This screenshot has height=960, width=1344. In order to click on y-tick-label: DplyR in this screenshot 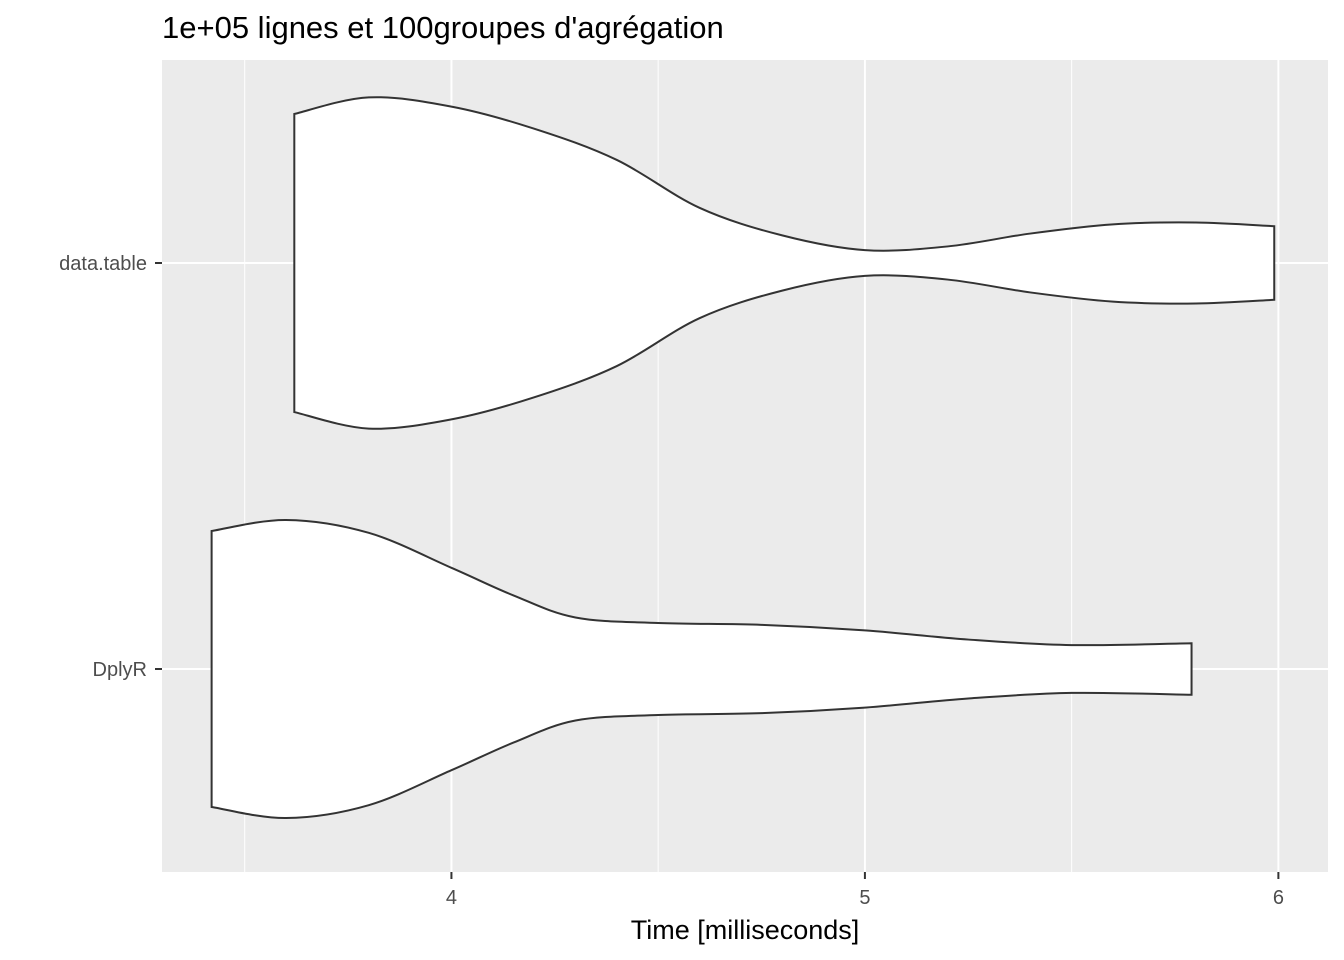, I will do `click(120, 670)`.